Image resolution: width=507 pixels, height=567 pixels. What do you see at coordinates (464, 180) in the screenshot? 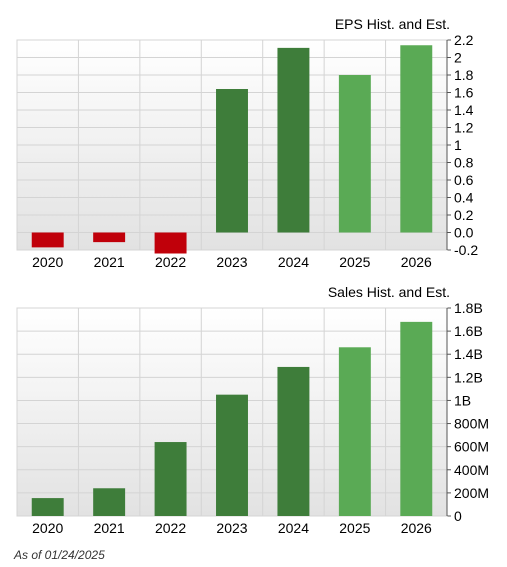
I see `y-tick-label: 0.6` at bounding box center [464, 180].